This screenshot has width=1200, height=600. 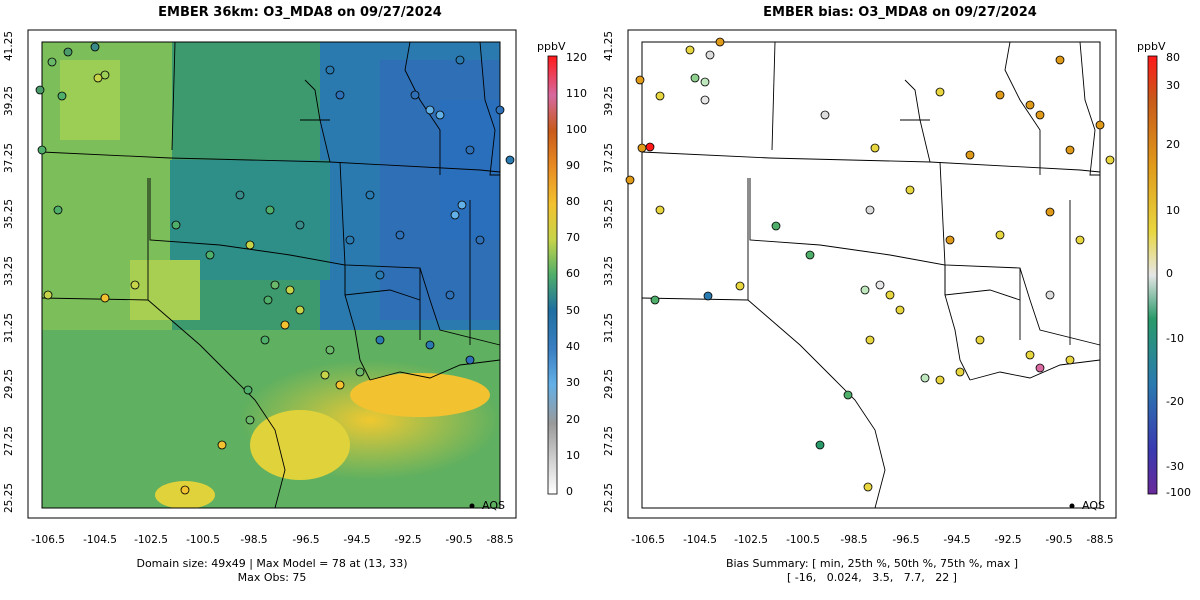 What do you see at coordinates (872, 577) in the screenshot?
I see `right-footer-line2: [ -16, 0.024, 3.5, 7.7, 22 ]` at bounding box center [872, 577].